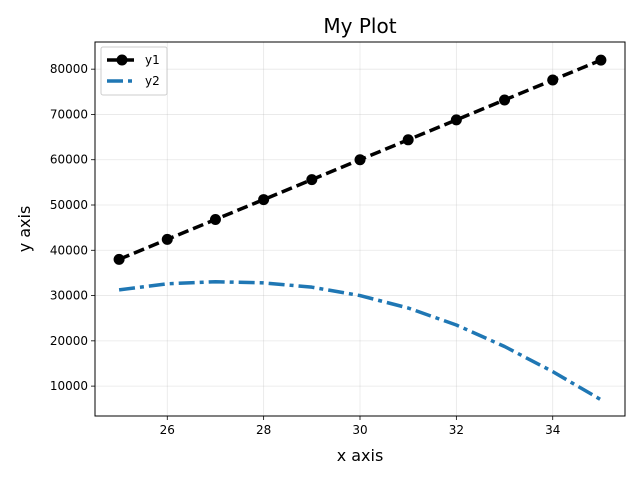 The height and width of the screenshot is (480, 640). I want to click on y-tick-label: 10000, so click(69, 386).